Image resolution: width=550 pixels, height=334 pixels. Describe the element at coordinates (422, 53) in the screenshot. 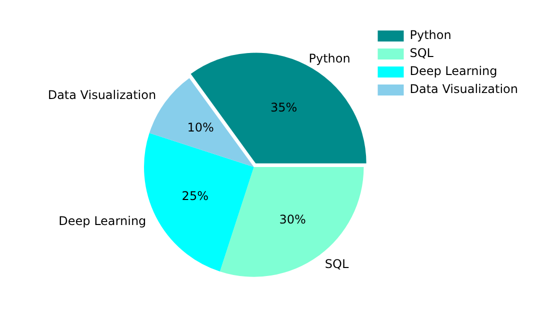

I see `legend-label: SQL` at that location.